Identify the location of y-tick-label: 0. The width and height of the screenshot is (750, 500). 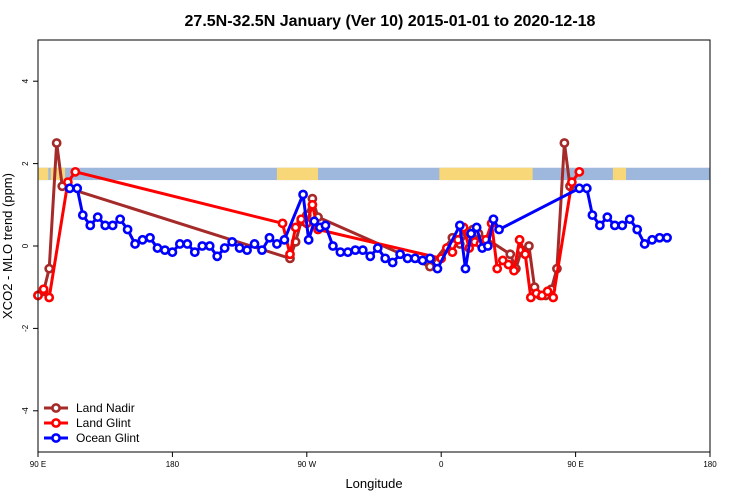
(25, 245).